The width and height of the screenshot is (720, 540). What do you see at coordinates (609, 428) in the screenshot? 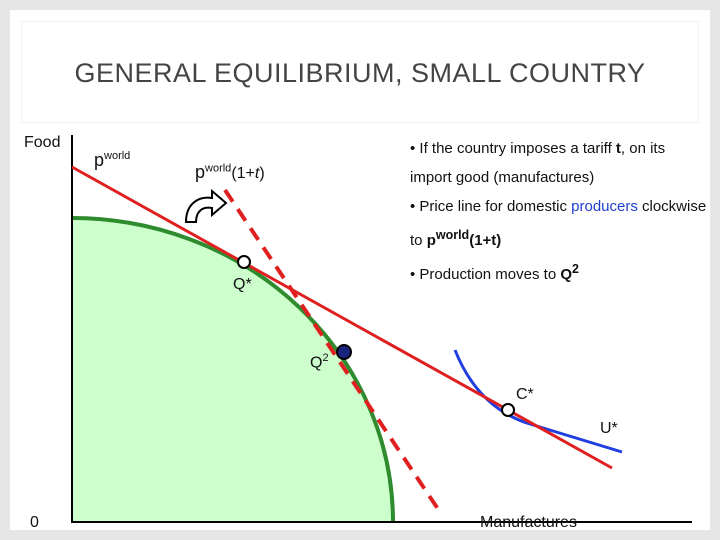
I see `u-star-label: U*` at bounding box center [609, 428].